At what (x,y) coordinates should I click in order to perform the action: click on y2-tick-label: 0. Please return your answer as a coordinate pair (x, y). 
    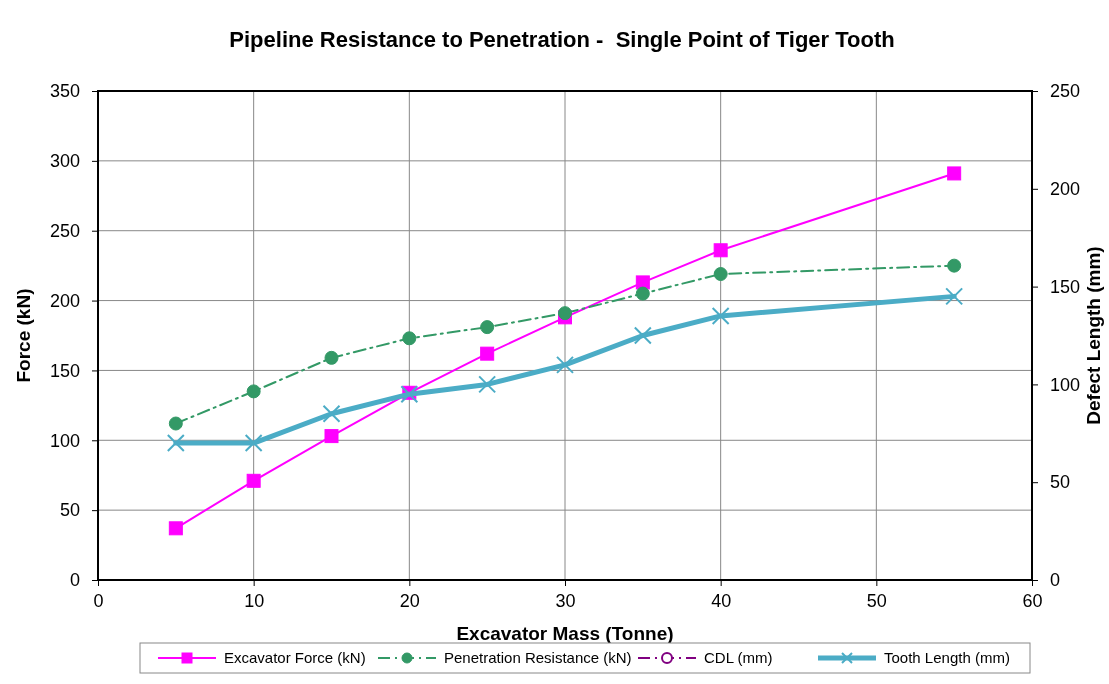
    Looking at the image, I should click on (1055, 580).